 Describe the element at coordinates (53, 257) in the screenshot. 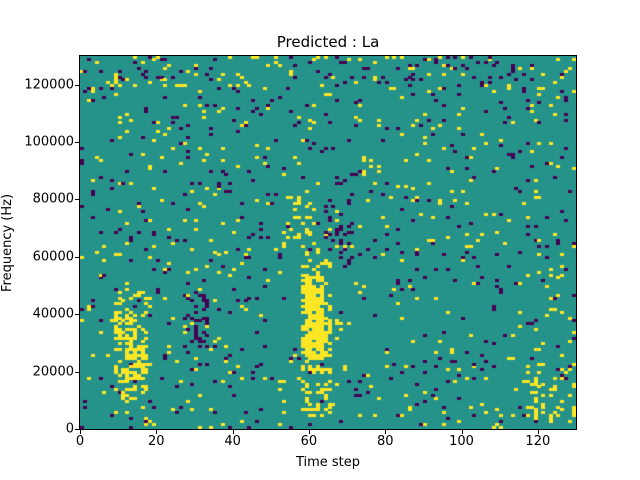

I see `y-tick-label: 60000` at that location.